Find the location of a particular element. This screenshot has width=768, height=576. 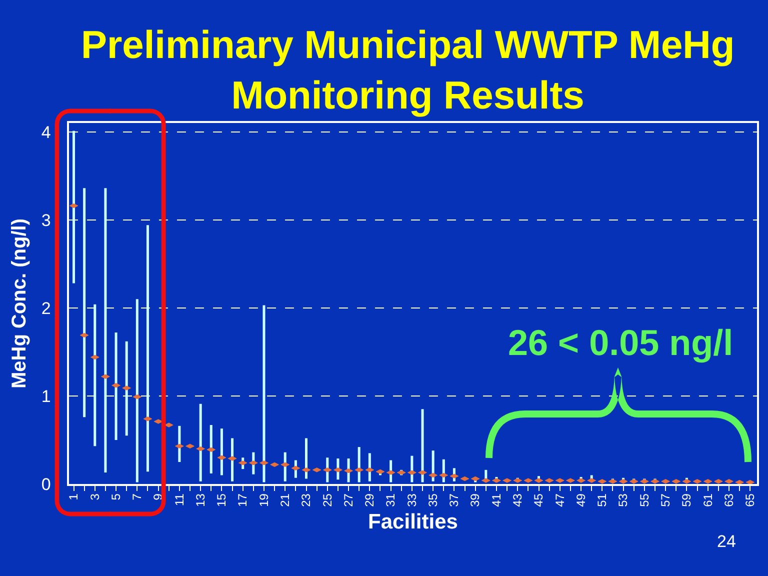

x-tick-label: 35 is located at coordinates (433, 500).